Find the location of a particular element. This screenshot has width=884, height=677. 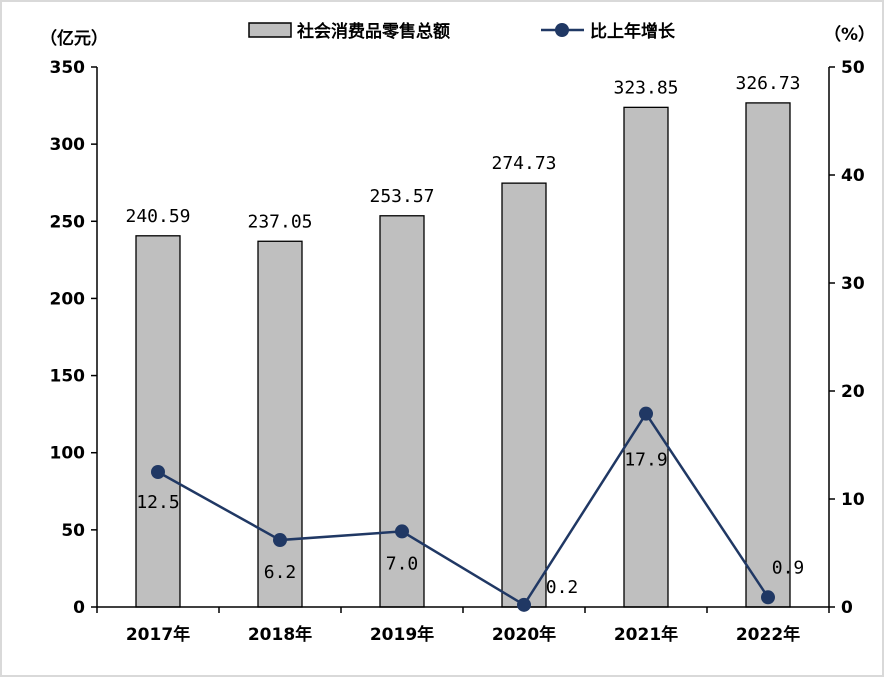

x-tick-label: 2017年 is located at coordinates (158, 634).